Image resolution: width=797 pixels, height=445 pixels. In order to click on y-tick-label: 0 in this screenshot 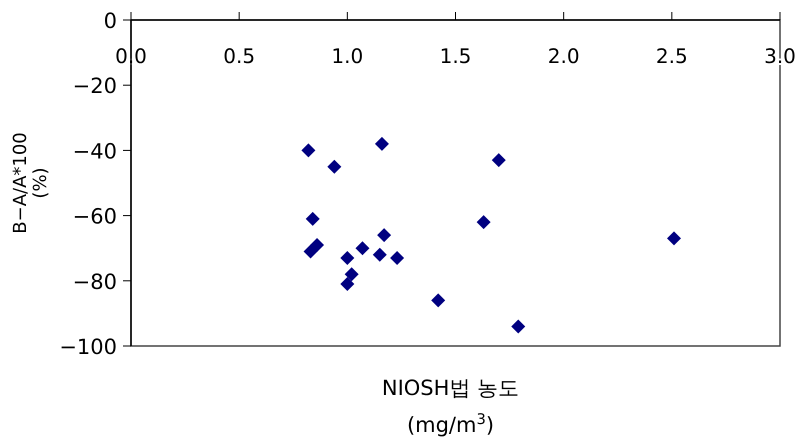, I will do `click(110, 21)`.